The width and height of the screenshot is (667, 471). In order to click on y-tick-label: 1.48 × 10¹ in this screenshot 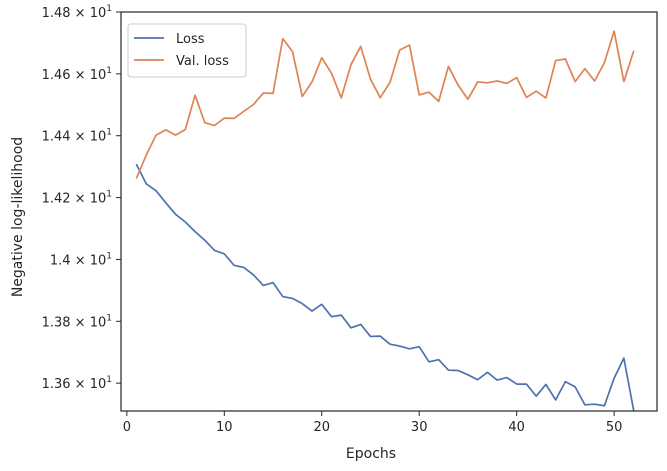, I will do `click(77, 12)`.